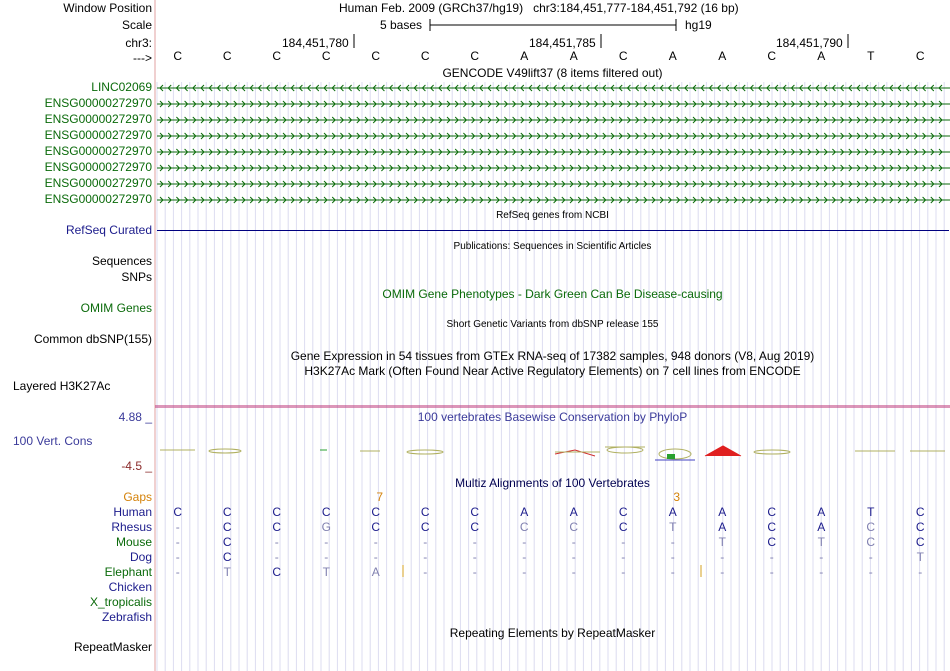 The image size is (950, 671). Describe the element at coordinates (126, 617) in the screenshot. I see `species-label: Zebrafish` at that location.